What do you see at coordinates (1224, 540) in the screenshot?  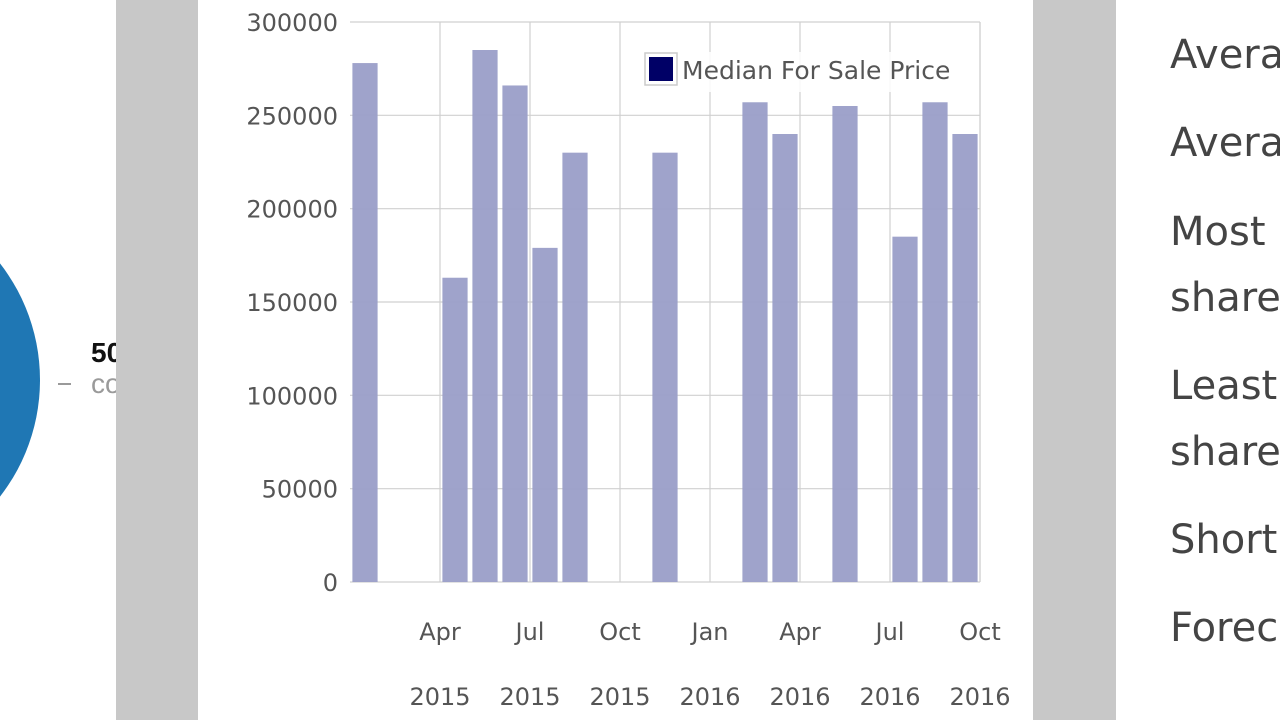 I see `stat-short: Short` at bounding box center [1224, 540].